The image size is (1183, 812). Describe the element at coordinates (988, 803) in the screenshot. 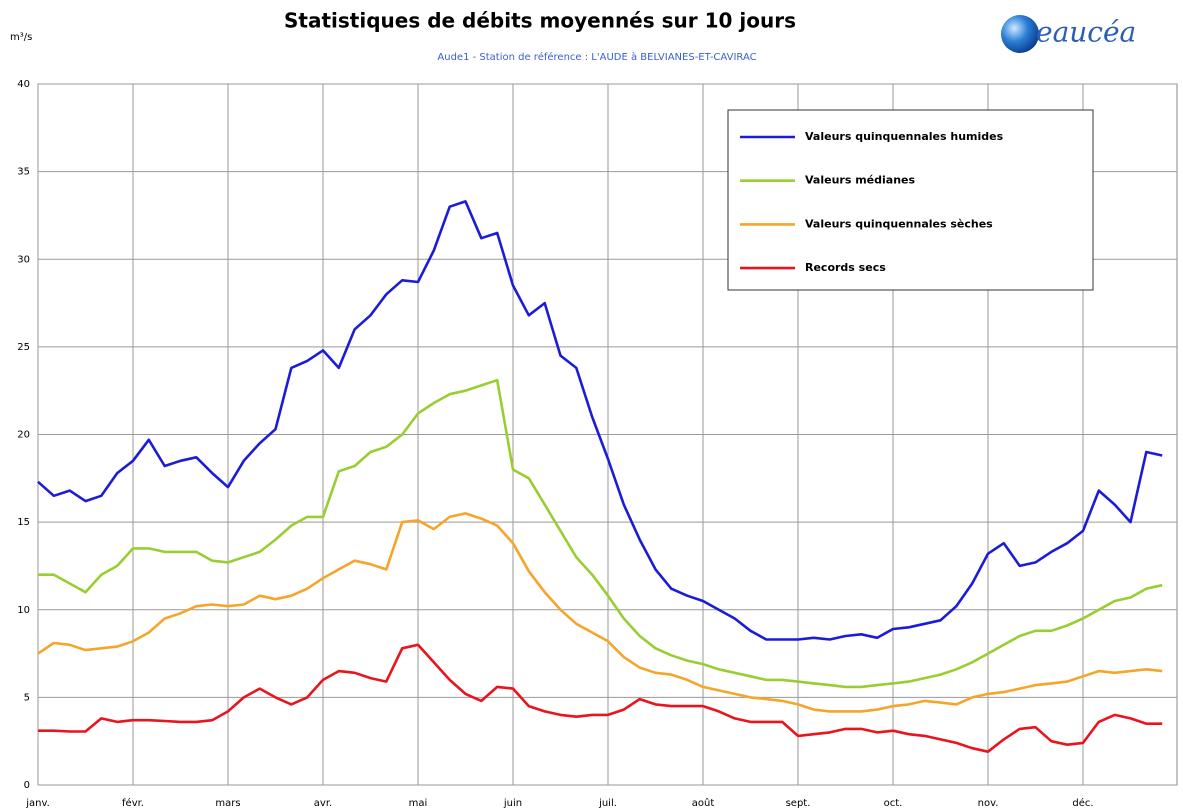

I see `x-tick-label: nov.` at that location.